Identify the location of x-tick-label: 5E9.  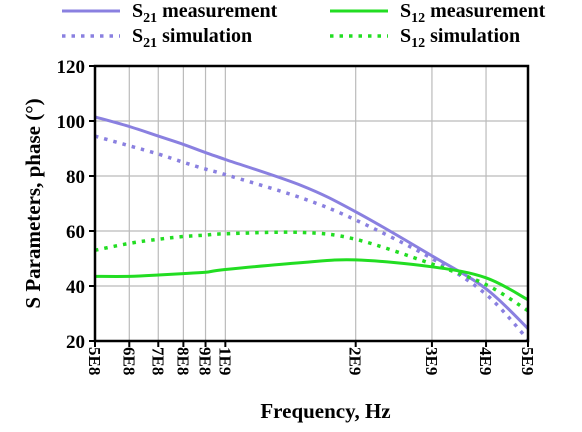
(527, 361).